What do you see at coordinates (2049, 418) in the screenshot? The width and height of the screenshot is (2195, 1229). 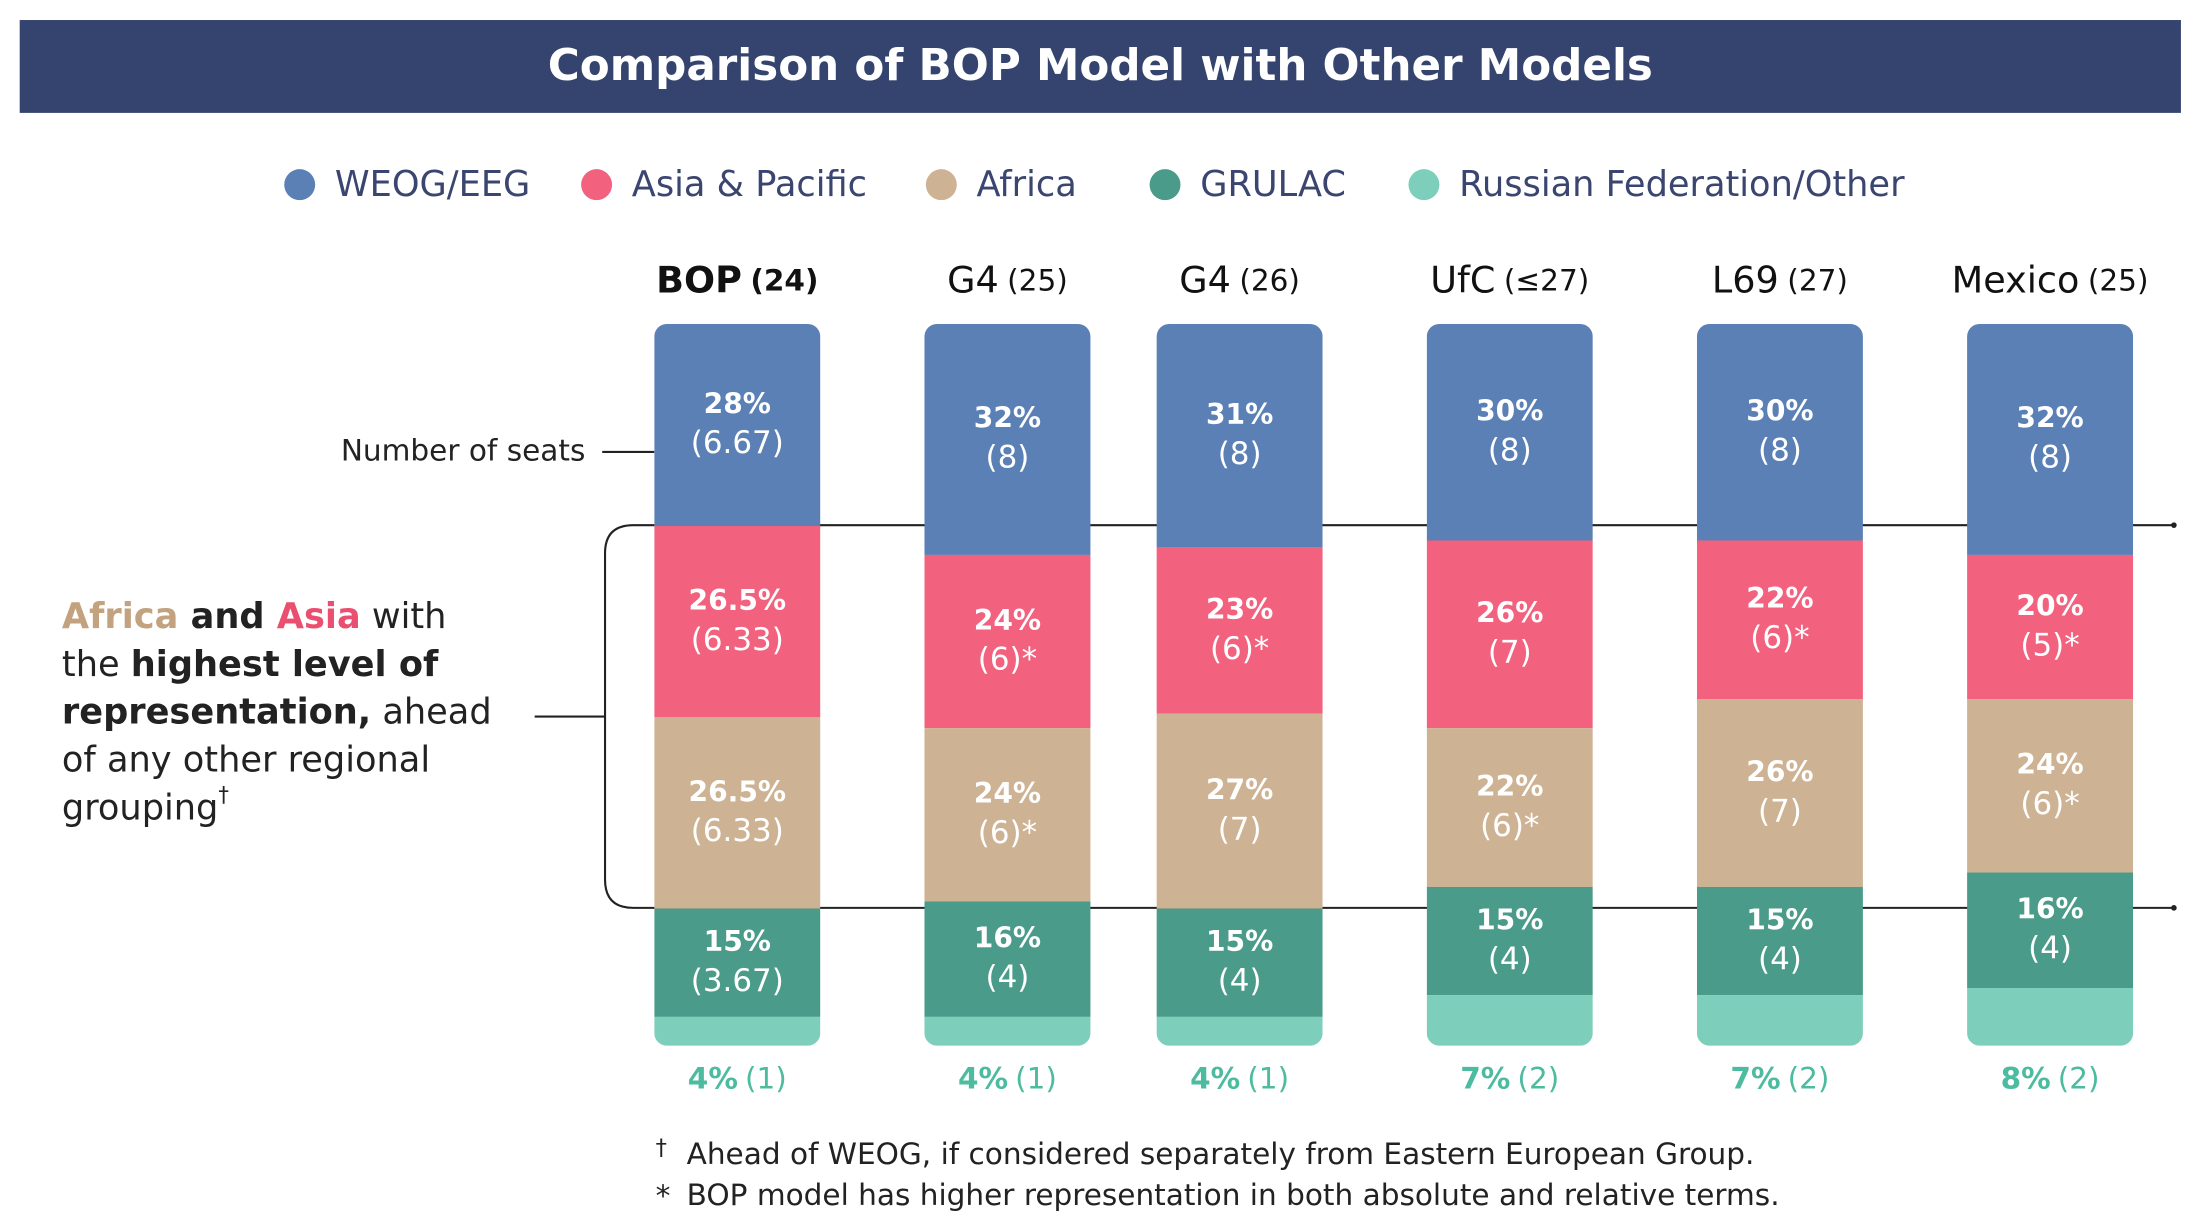 I see `value-label: 32%` at bounding box center [2049, 418].